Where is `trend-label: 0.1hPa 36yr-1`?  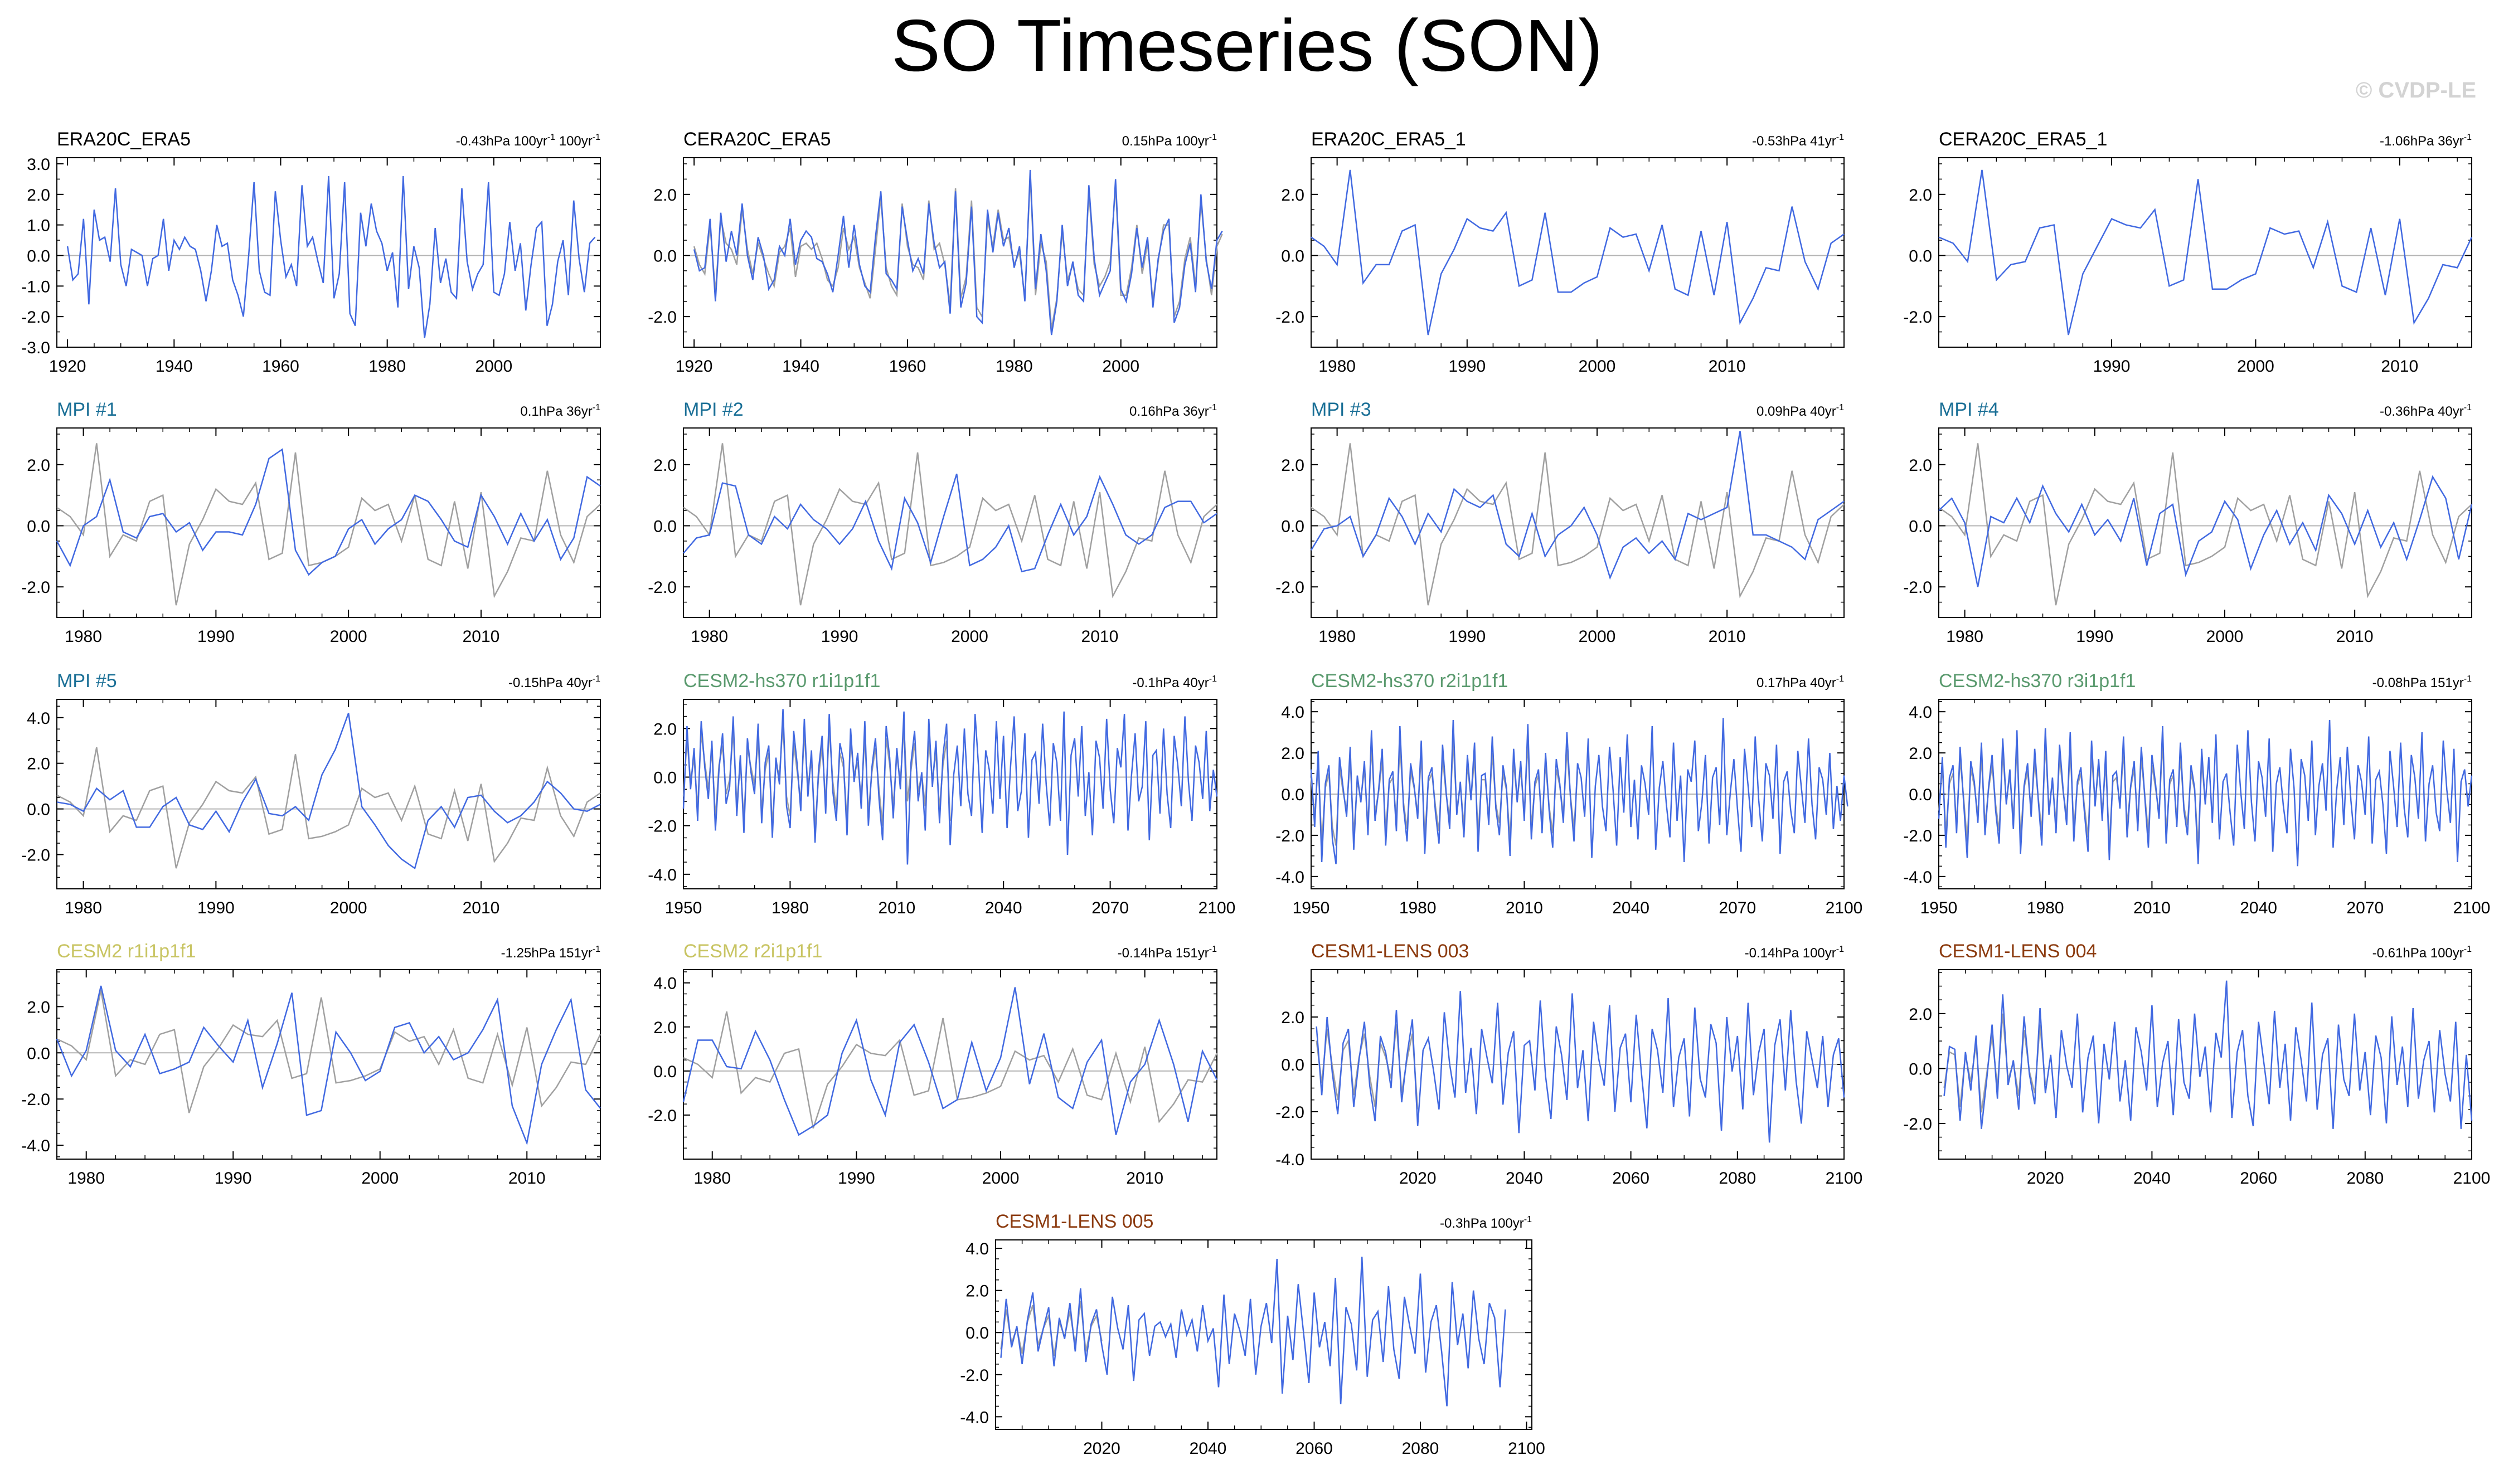
trend-label: 0.1hPa 36yr-1 is located at coordinates (560, 411).